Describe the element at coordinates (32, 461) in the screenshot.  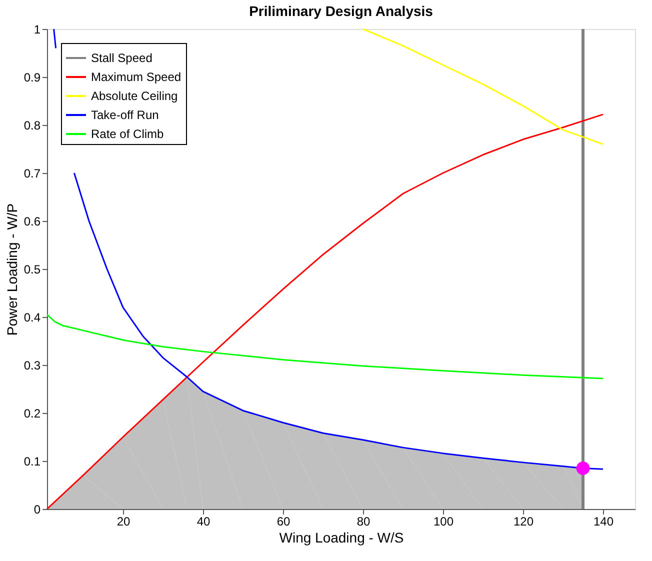
I see `y-tick-label: 0.1` at that location.